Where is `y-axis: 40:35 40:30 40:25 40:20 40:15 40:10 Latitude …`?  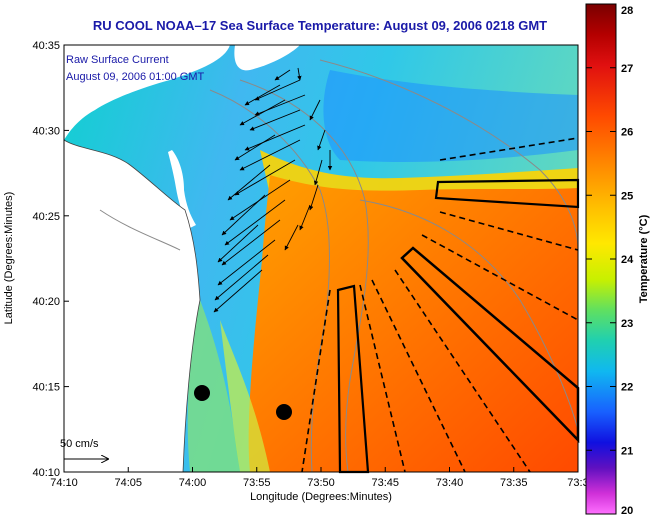
y-axis: 40:35 40:30 40:25 40:20 40:15 40:10 Latitude … is located at coordinates (36, 259).